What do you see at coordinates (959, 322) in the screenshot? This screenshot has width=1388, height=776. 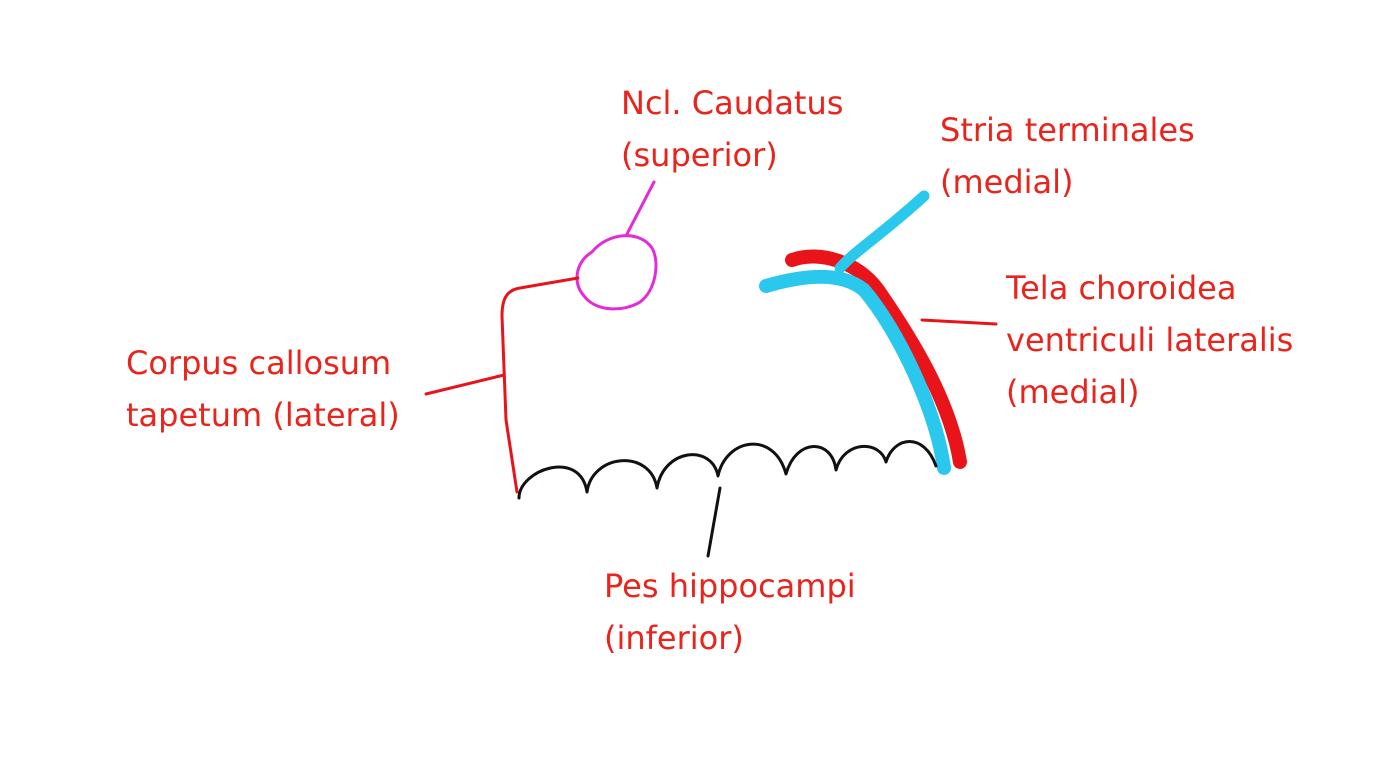 I see `tela-pointer` at bounding box center [959, 322].